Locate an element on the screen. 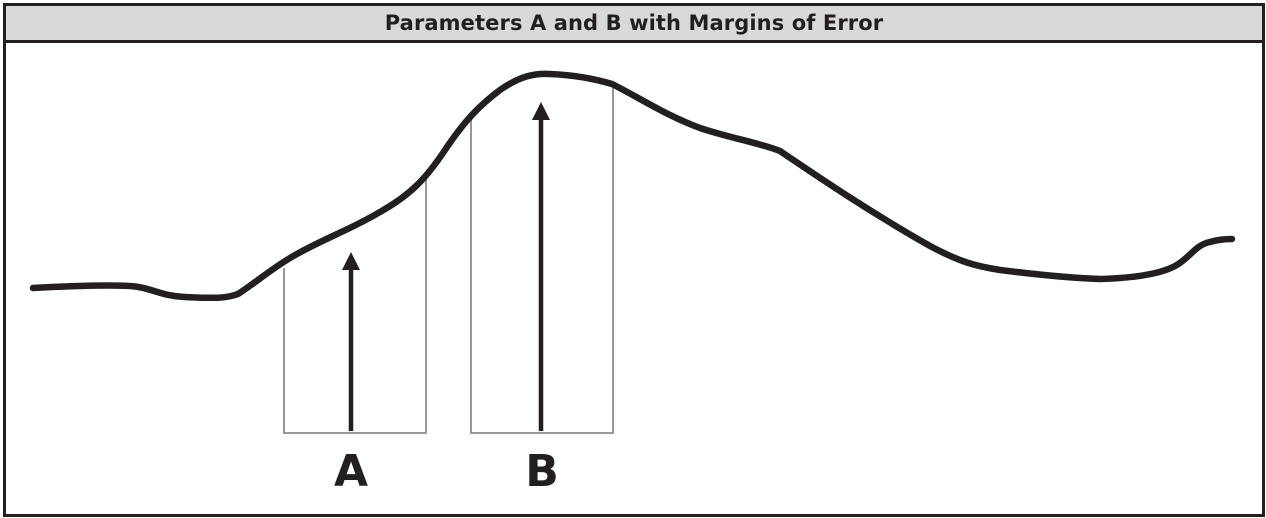 Image resolution: width=1266 pixels, height=518 pixels. parameter-label-b: B is located at coordinates (542, 471).